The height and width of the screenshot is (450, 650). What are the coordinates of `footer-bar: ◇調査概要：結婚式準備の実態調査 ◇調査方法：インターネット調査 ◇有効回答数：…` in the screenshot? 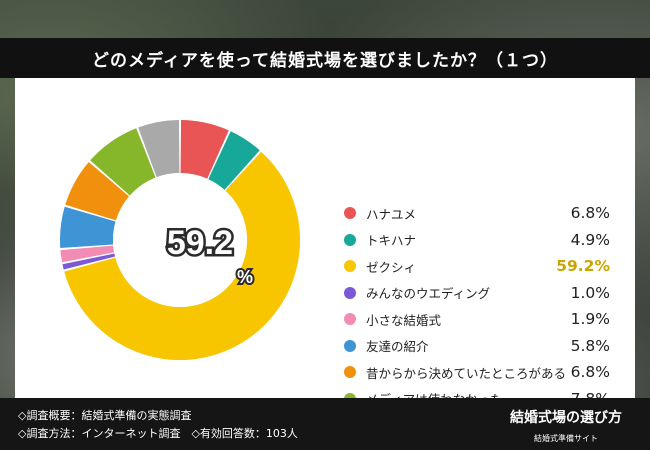 It's located at (325, 424).